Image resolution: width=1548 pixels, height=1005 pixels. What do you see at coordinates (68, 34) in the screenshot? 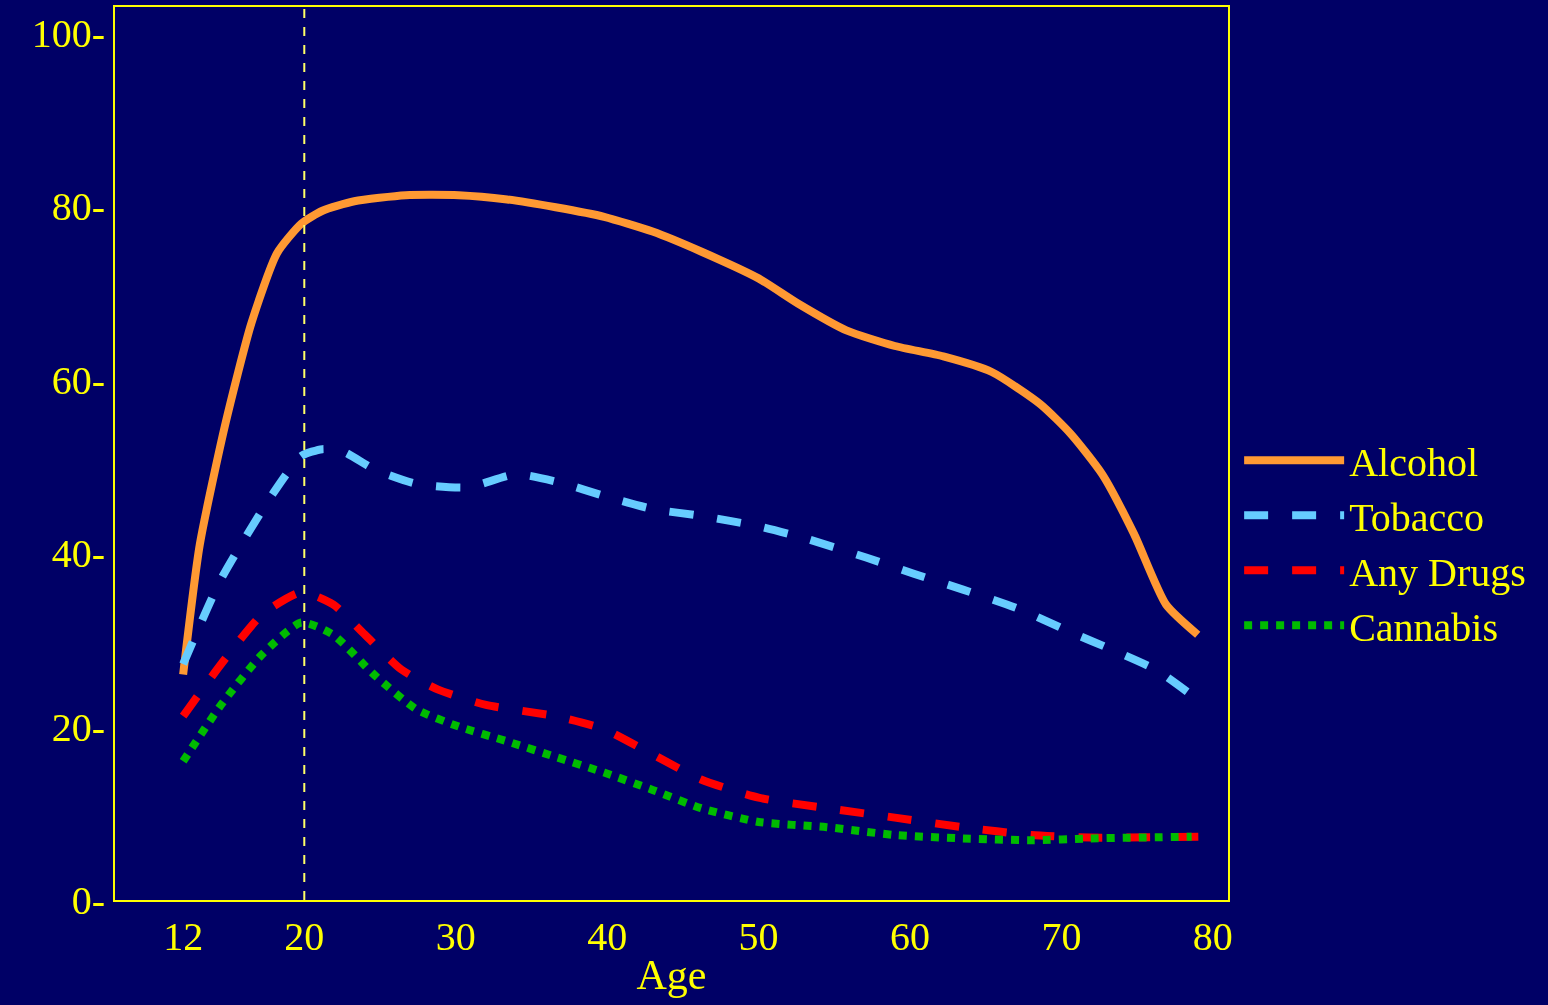
I see `y-tick-label: 100-` at bounding box center [68, 34].